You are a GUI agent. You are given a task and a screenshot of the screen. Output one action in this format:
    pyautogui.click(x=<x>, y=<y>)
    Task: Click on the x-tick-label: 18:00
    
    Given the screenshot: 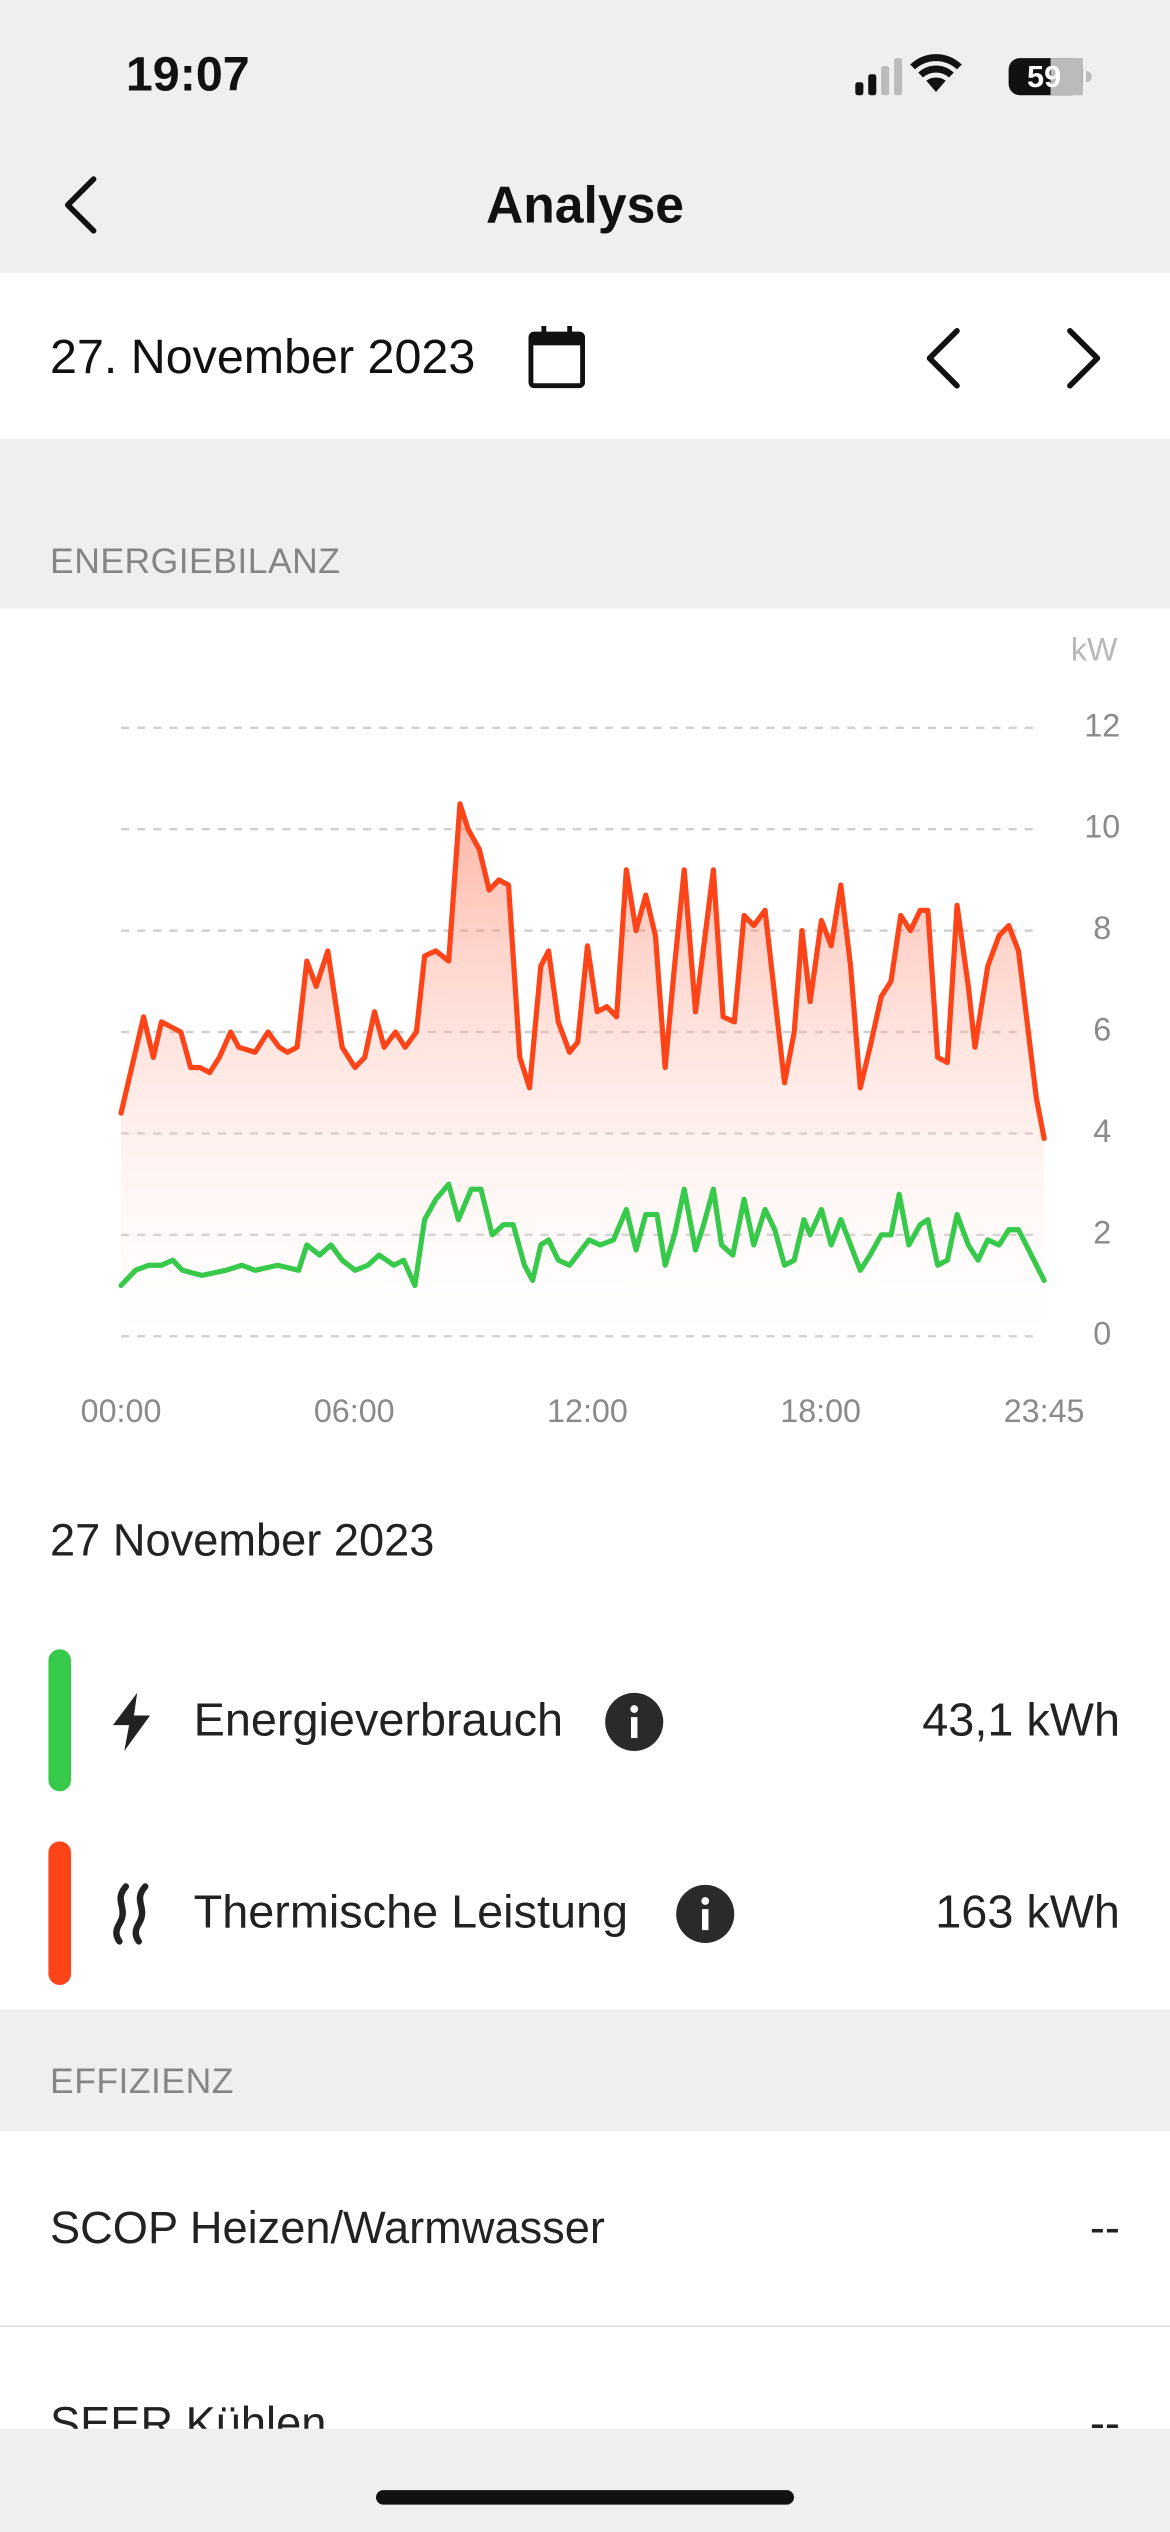 What is the action you would take?
    pyautogui.click(x=820, y=1411)
    